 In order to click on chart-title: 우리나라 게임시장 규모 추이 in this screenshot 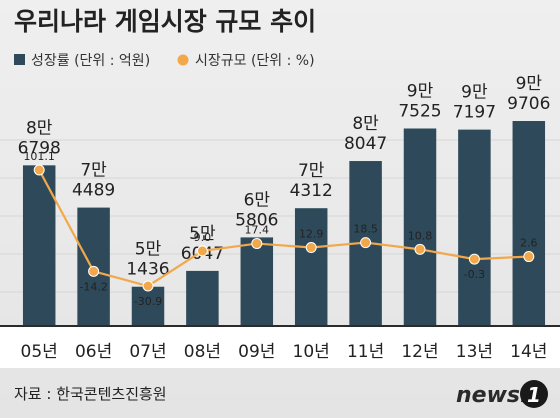, I will do `click(165, 21)`.